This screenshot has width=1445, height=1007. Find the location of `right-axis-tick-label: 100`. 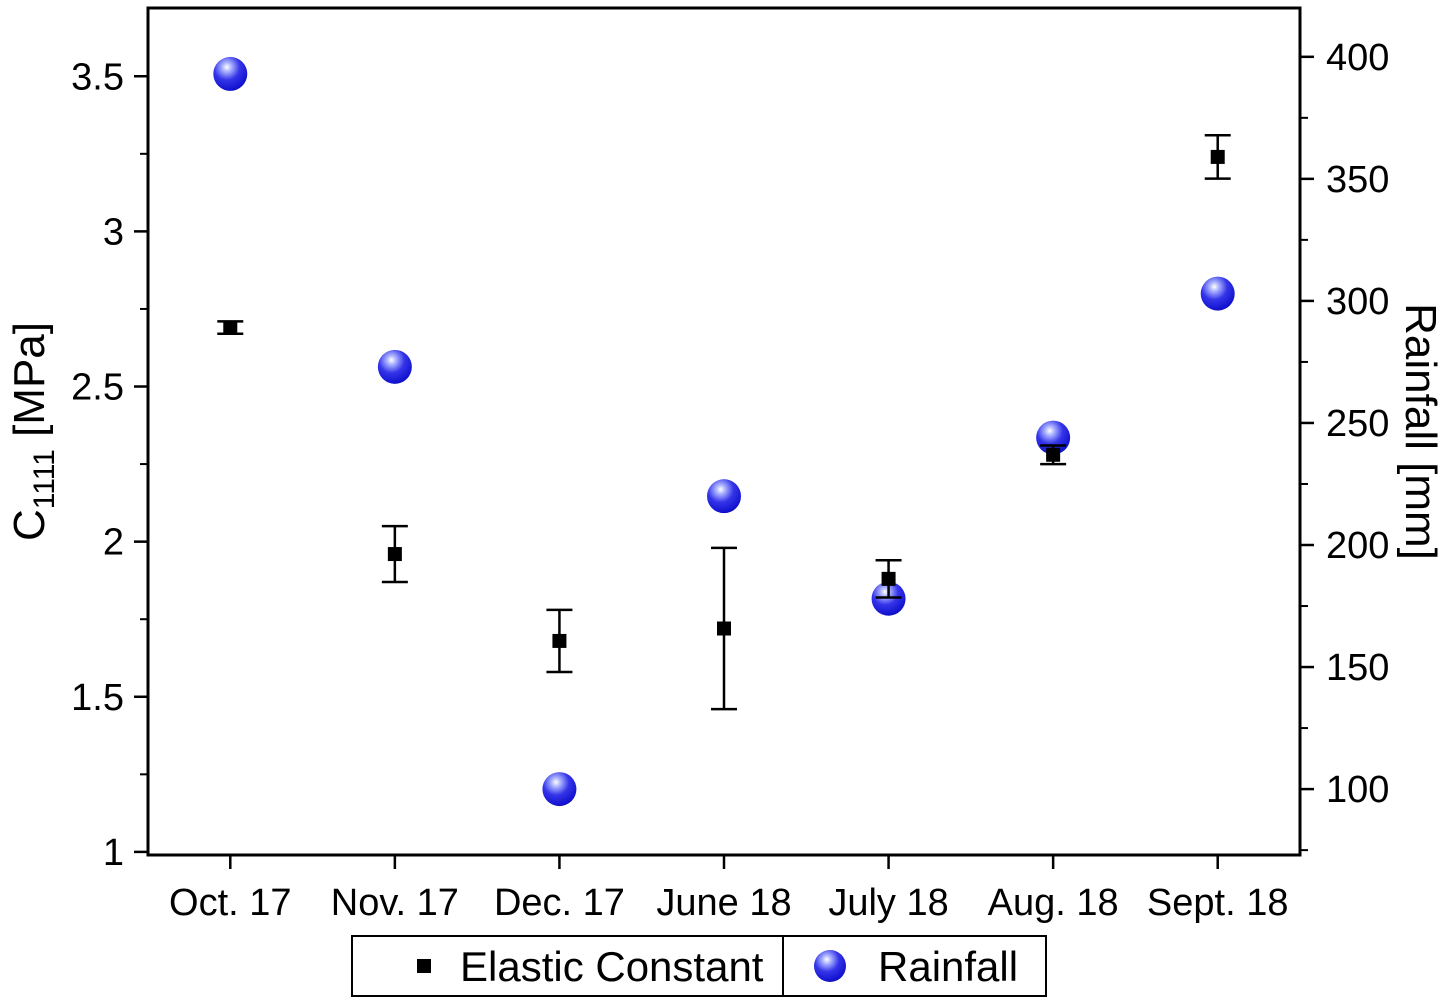

right-axis-tick-label: 100 is located at coordinates (1357, 790).